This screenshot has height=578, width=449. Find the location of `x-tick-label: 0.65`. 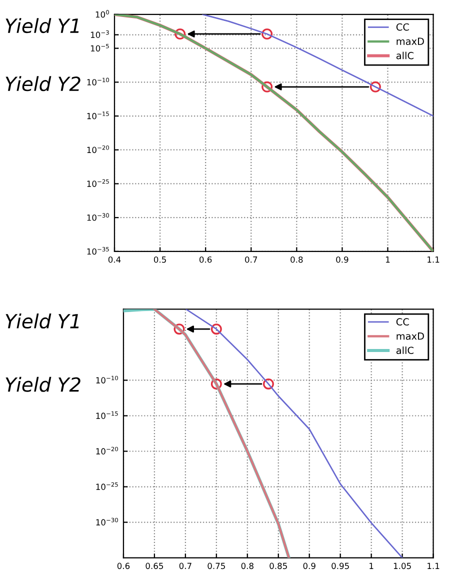

x-tick-label: 0.65 is located at coordinates (155, 566).